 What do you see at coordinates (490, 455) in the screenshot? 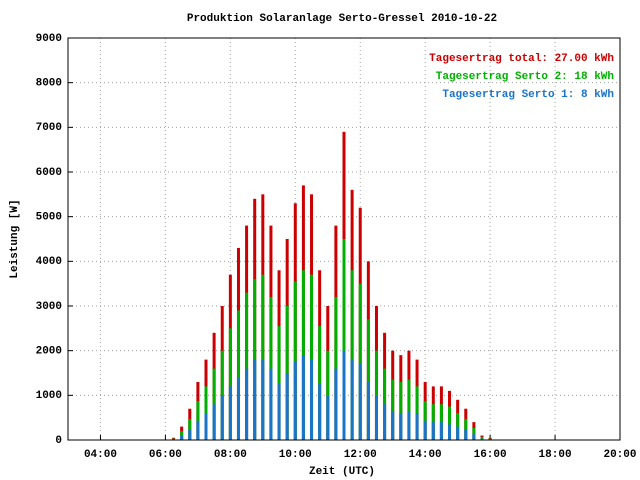
I see `x-tick-label: 16:00` at bounding box center [490, 455].